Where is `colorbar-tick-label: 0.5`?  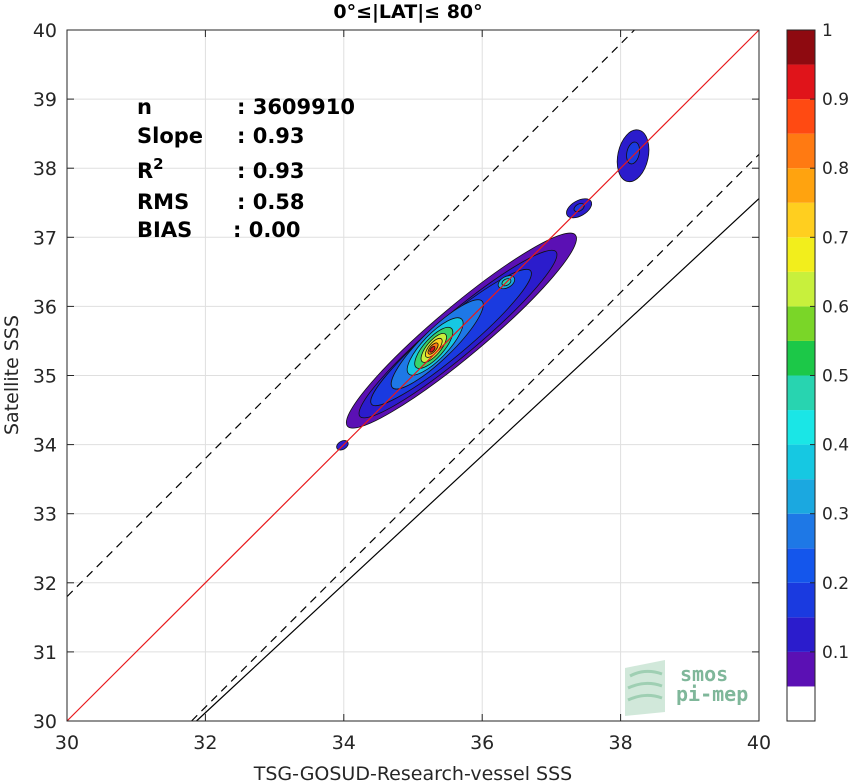 colorbar-tick-label: 0.5 is located at coordinates (835, 377).